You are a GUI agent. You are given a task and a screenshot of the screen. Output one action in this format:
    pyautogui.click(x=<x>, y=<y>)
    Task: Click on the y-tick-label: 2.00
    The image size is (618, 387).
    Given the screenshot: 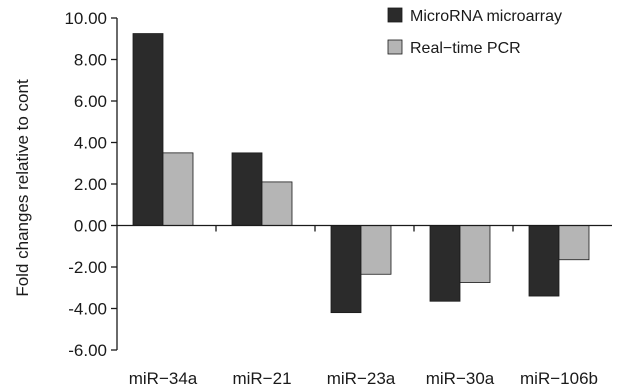 What is the action you would take?
    pyautogui.click(x=90, y=184)
    